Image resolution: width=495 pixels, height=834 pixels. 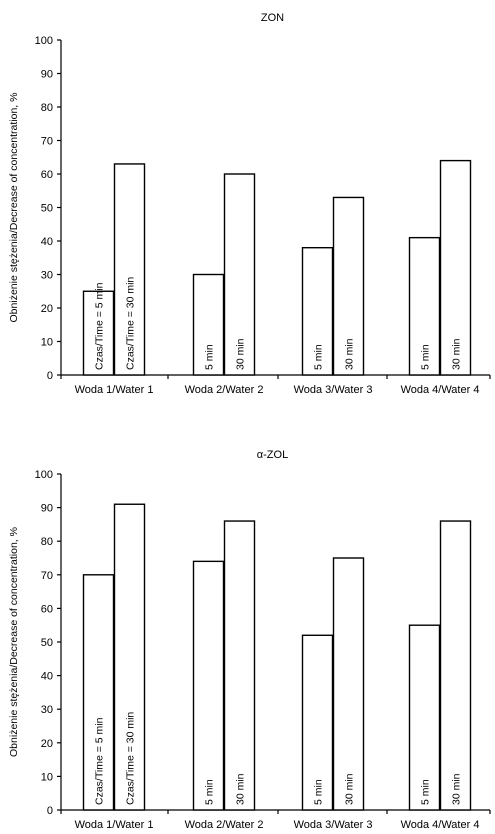 I want to click on chart-title: α-ZOL, so click(x=272, y=455).